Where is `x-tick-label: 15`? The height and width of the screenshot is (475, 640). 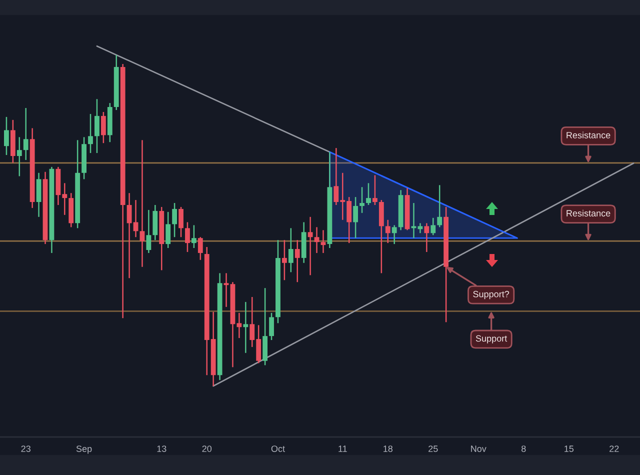 x-tick-label: 15 is located at coordinates (569, 449).